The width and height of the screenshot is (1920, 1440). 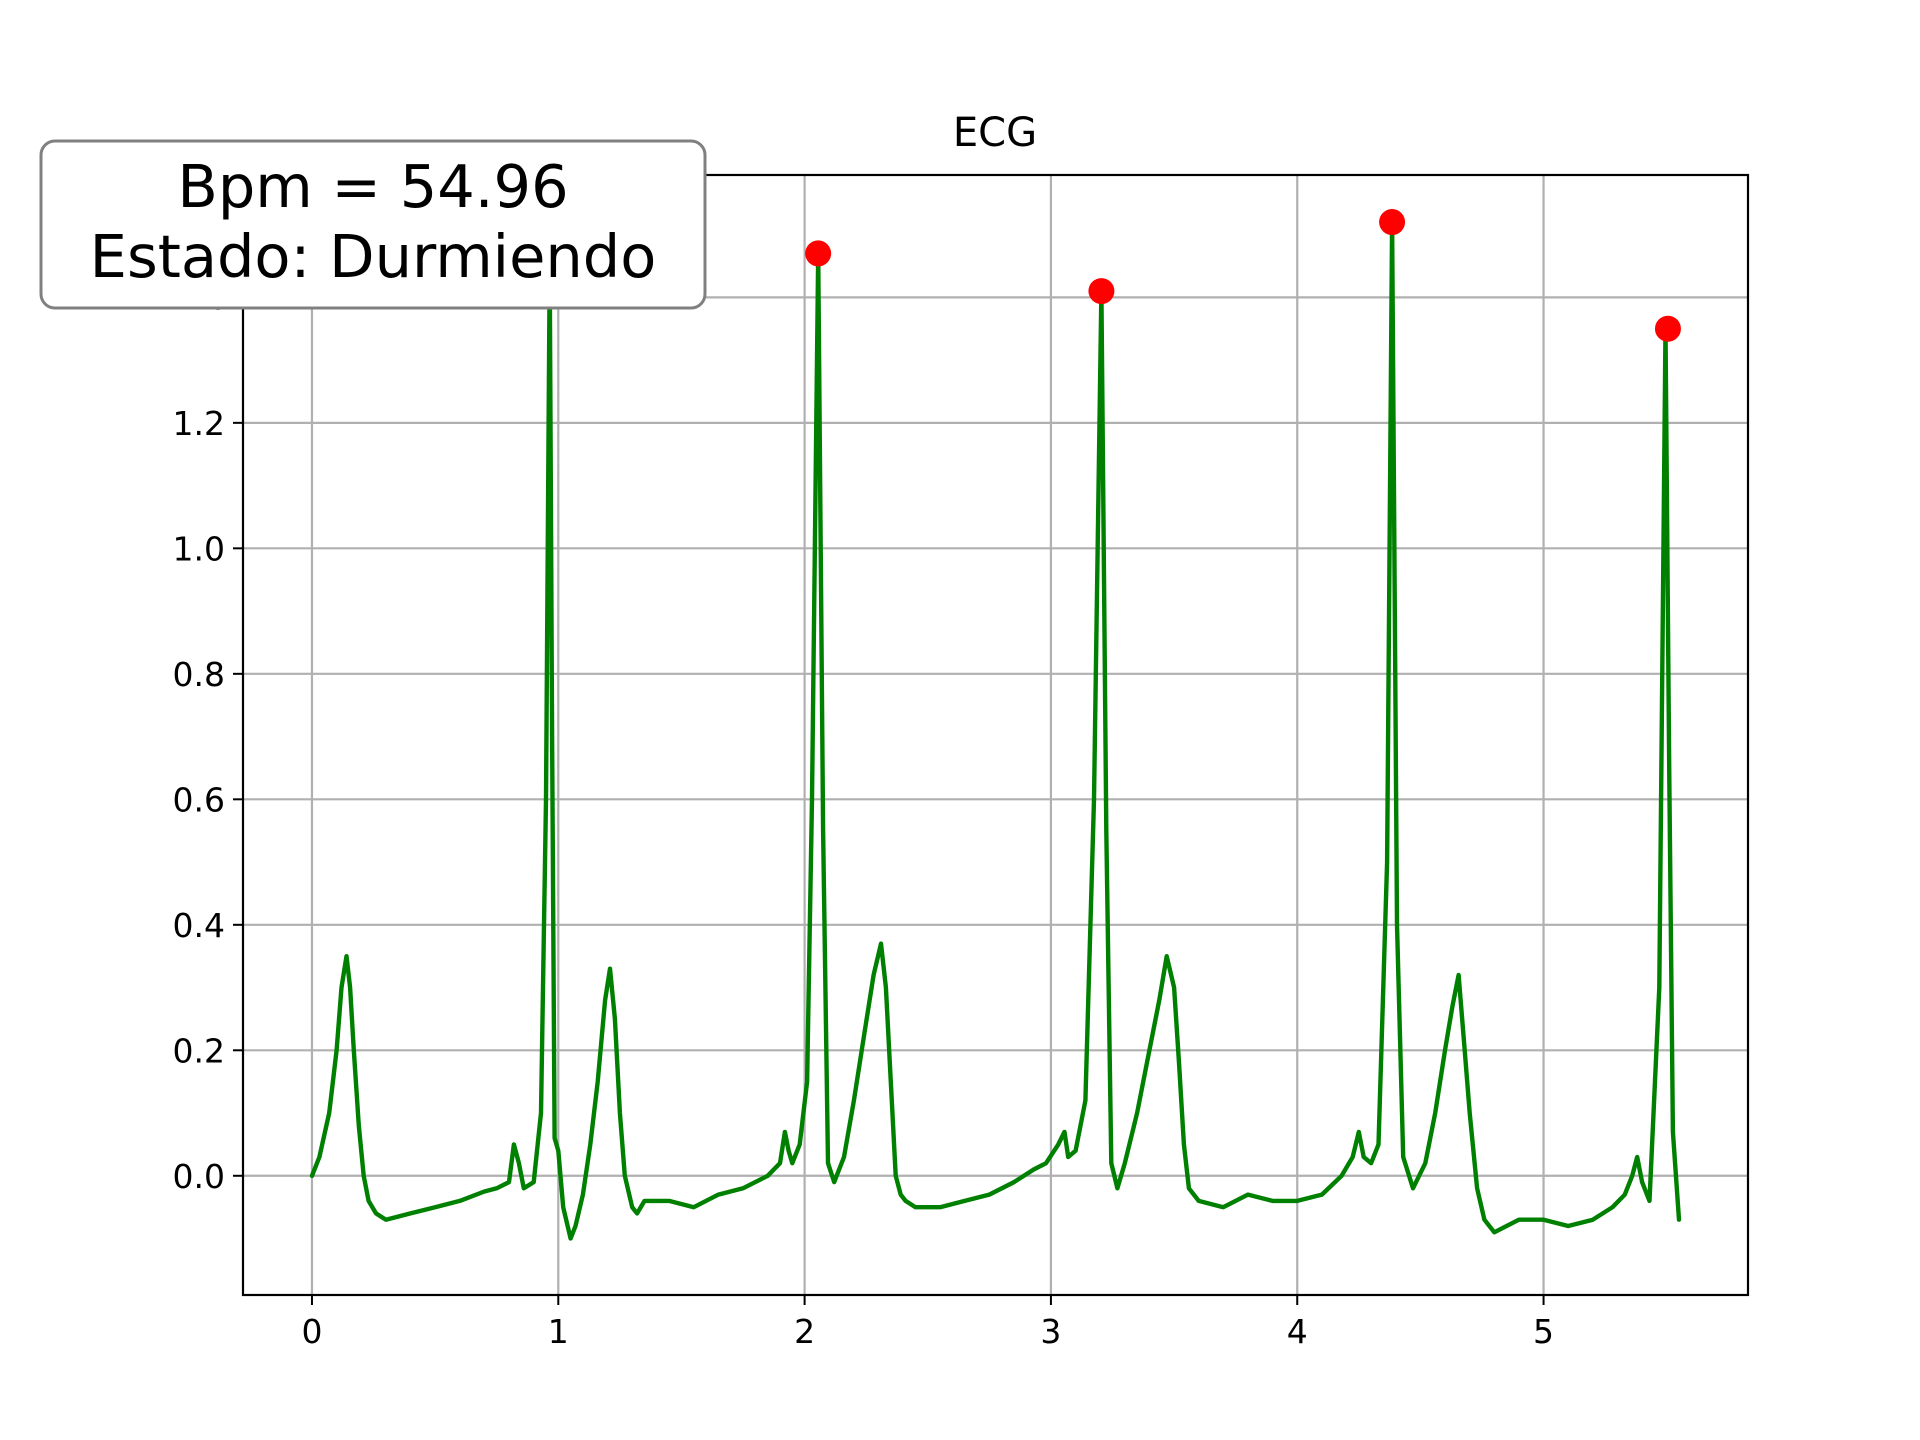 What do you see at coordinates (311, 1331) in the screenshot?
I see `x-tick-label: 0` at bounding box center [311, 1331].